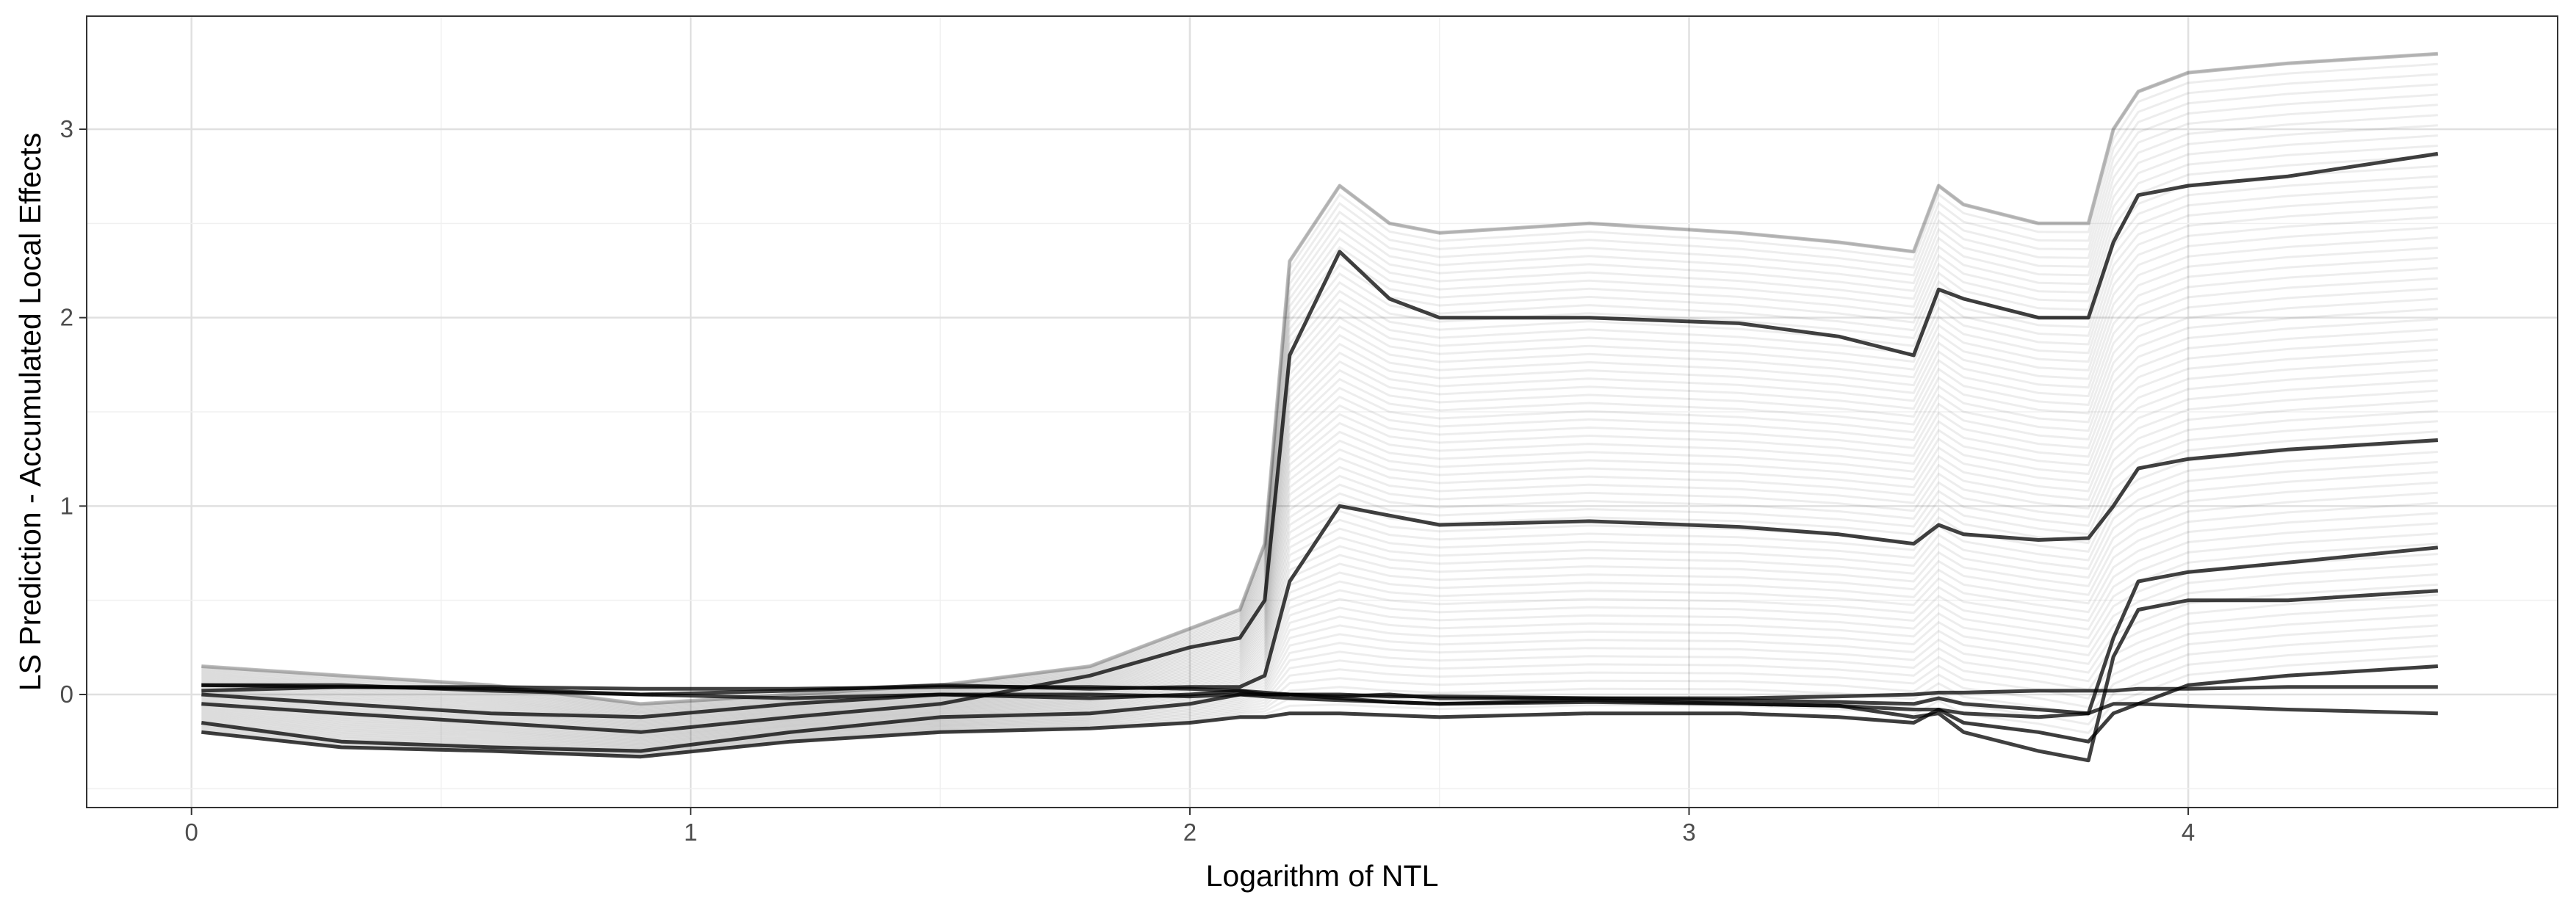 Image resolution: width=2576 pixels, height=914 pixels. What do you see at coordinates (691, 833) in the screenshot?
I see `x-tick-label: 1` at bounding box center [691, 833].